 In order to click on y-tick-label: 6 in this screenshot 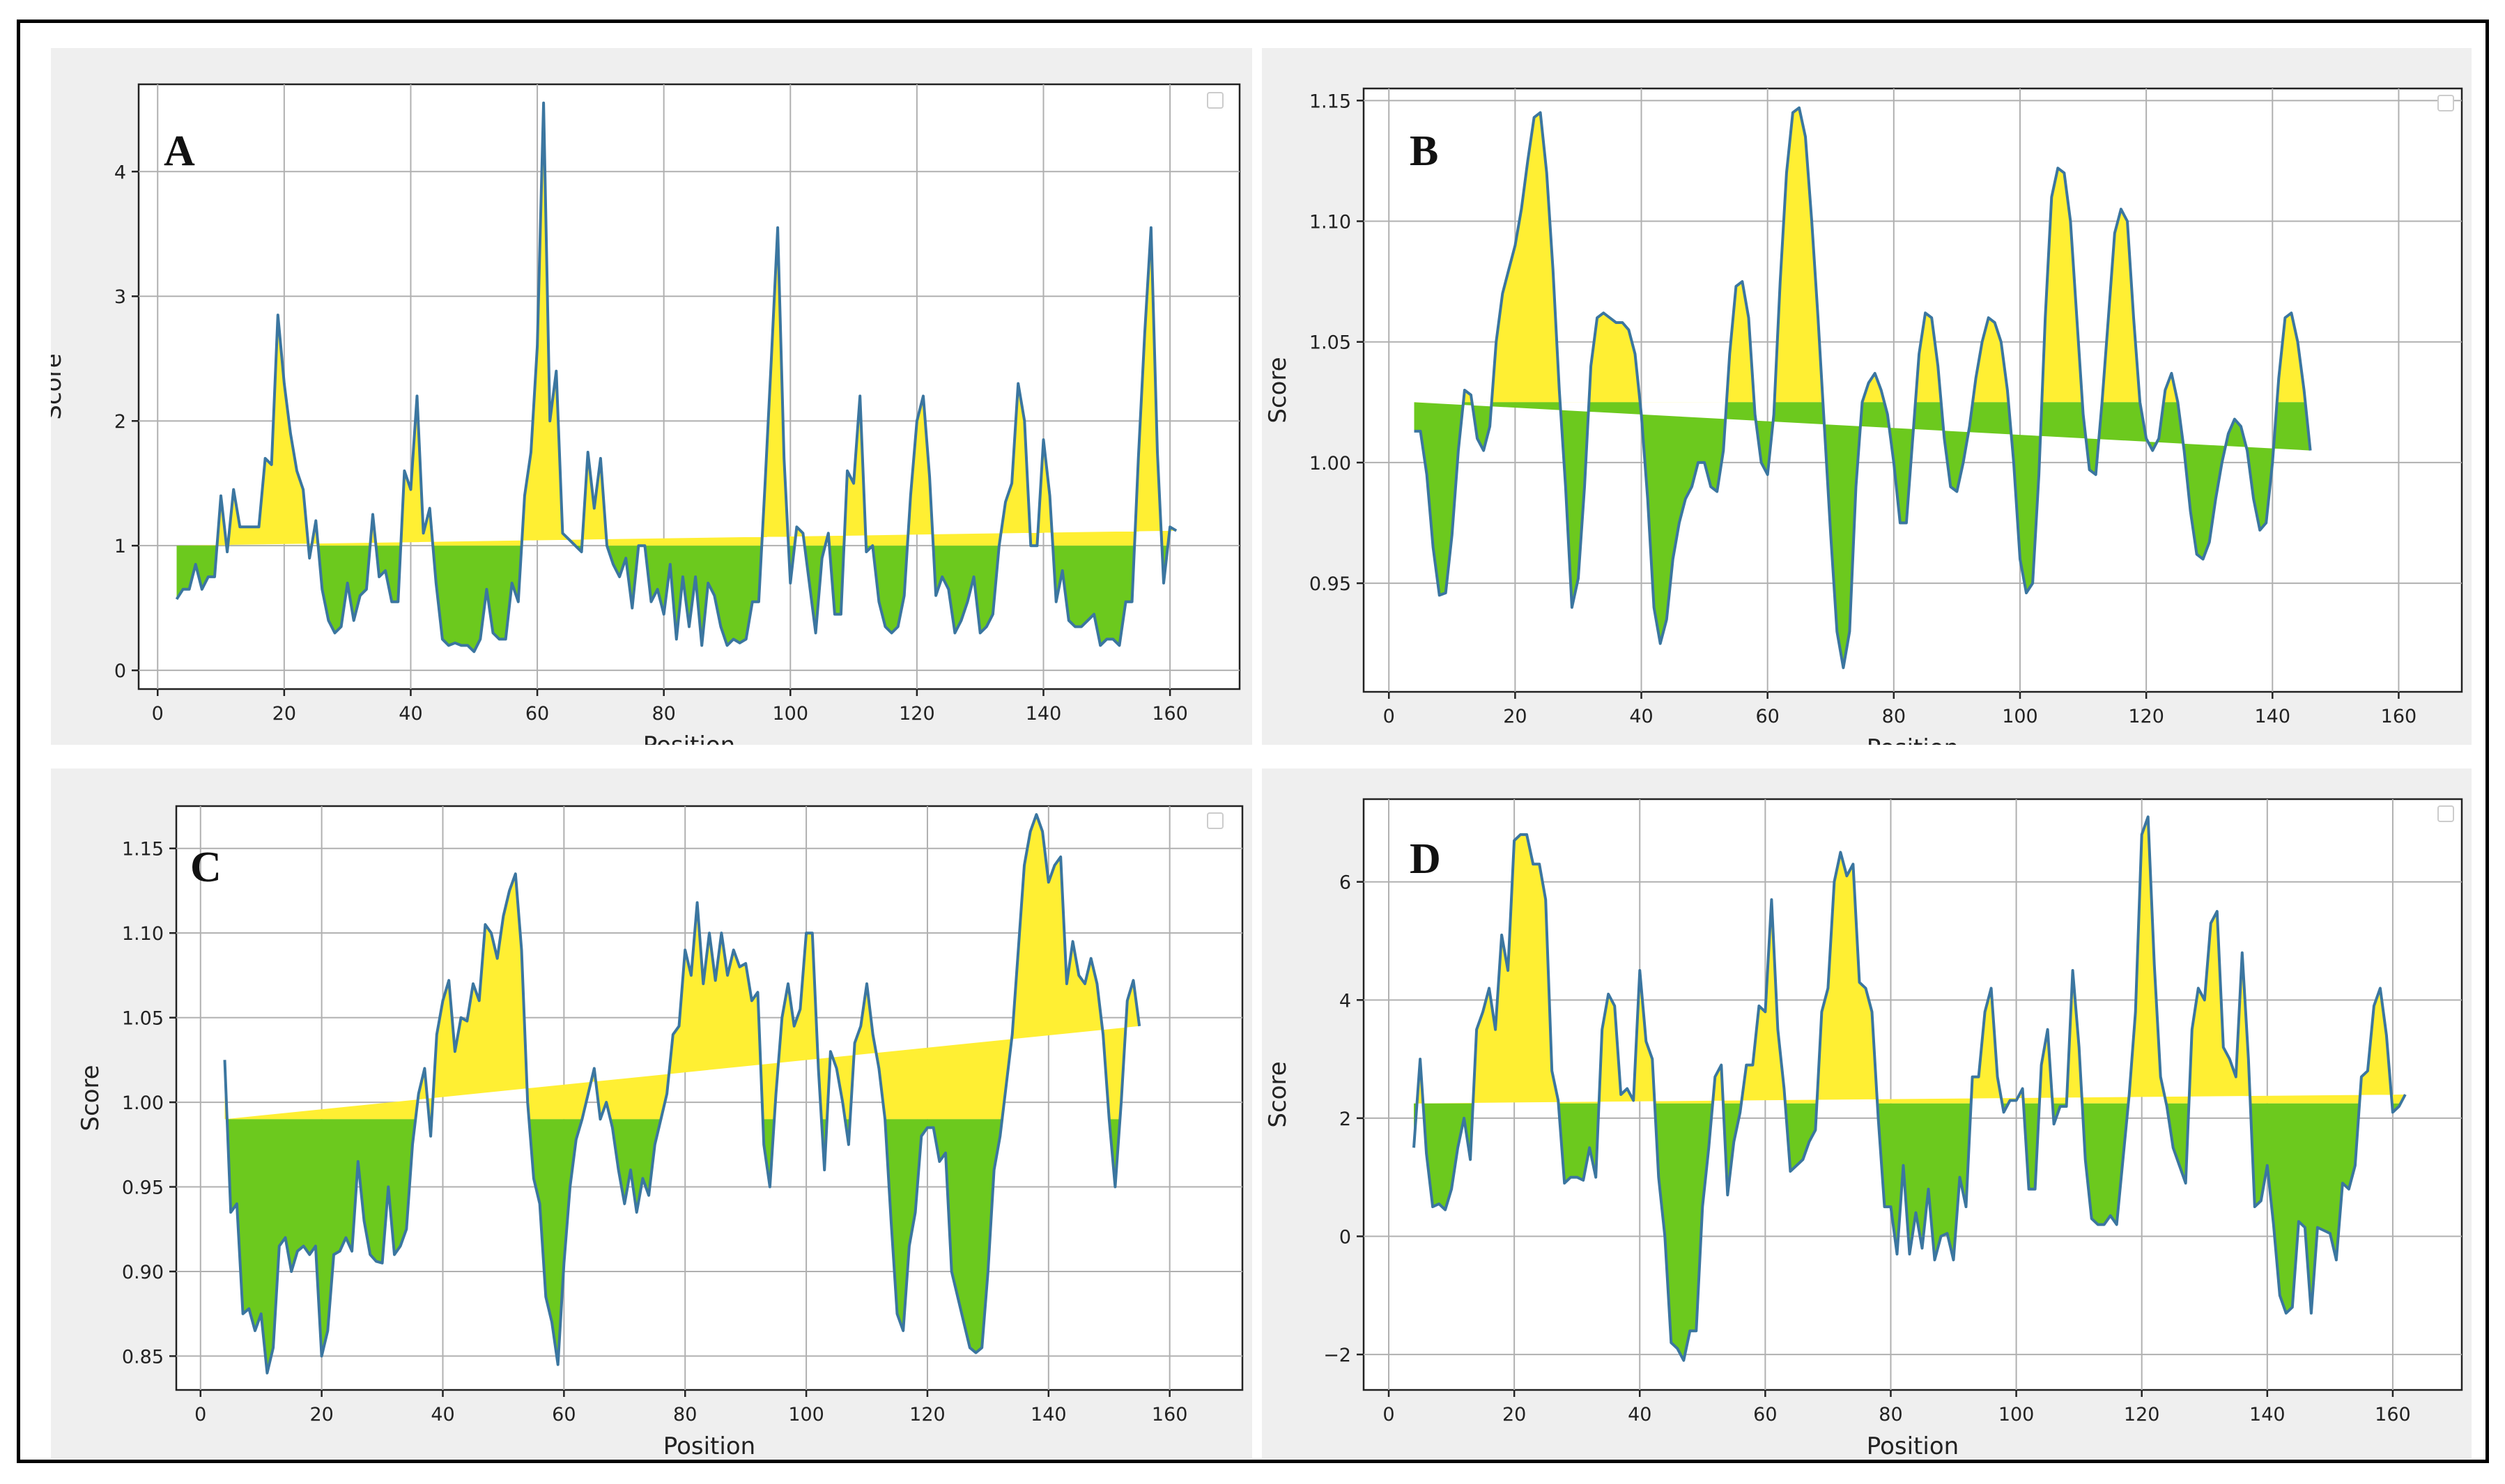, I will do `click(1345, 883)`.